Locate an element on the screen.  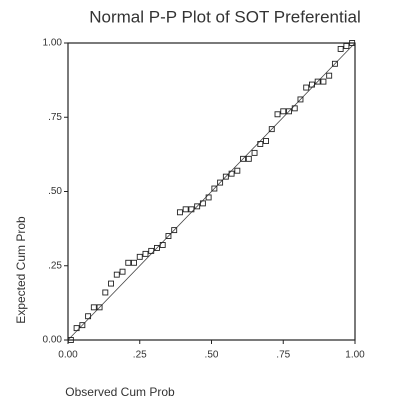
y-tick-label: 1.00 is located at coordinates (53, 43).